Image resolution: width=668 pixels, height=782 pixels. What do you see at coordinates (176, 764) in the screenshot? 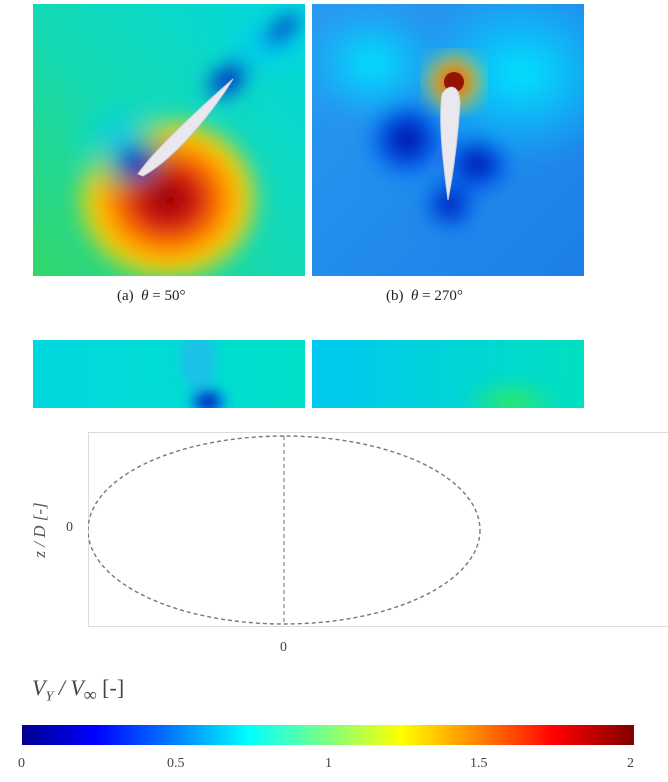
I see `colorbar-tick-0.5: 0.5` at bounding box center [176, 764].